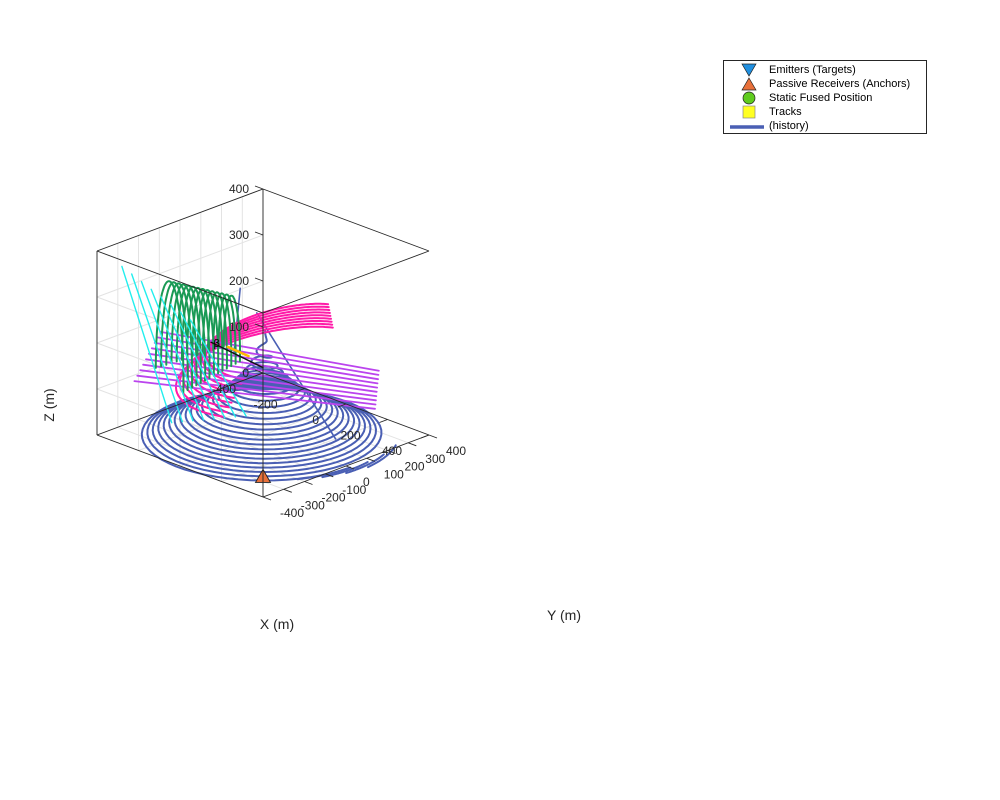 Image resolution: width=1000 pixels, height=800 pixels. Describe the element at coordinates (239, 189) in the screenshot. I see `z-tick-label: 400` at that location.